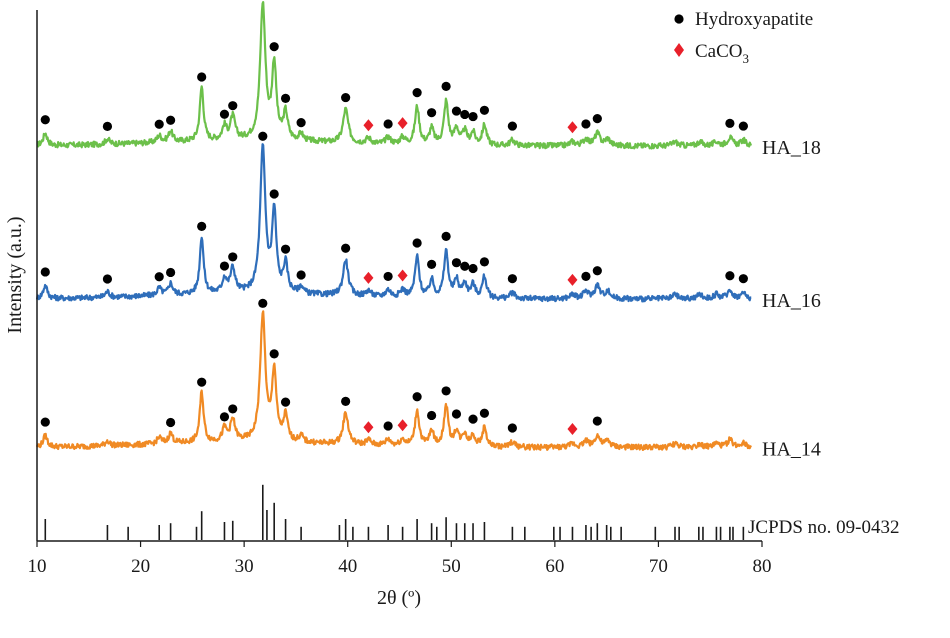  I want to click on x-ticks: 10 20 30 40 50 60 70 80, so click(400, 559).